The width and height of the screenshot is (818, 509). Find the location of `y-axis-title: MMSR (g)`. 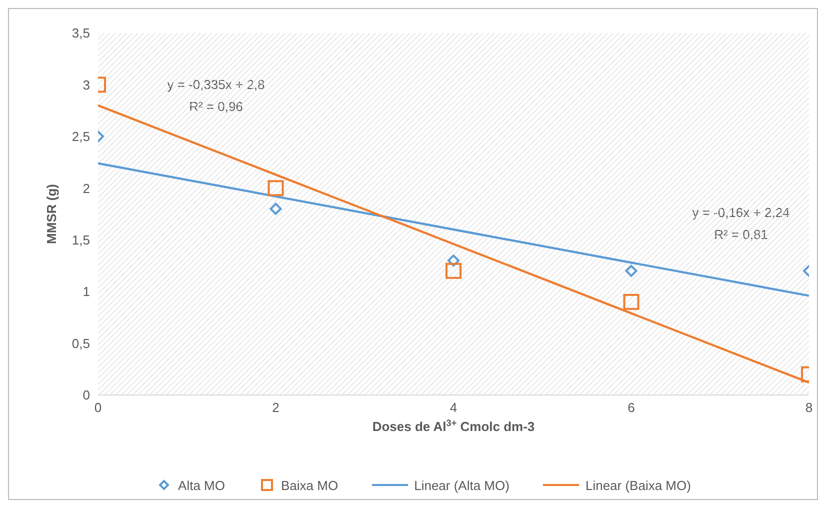

y-axis-title: MMSR (g) is located at coordinates (51, 214).